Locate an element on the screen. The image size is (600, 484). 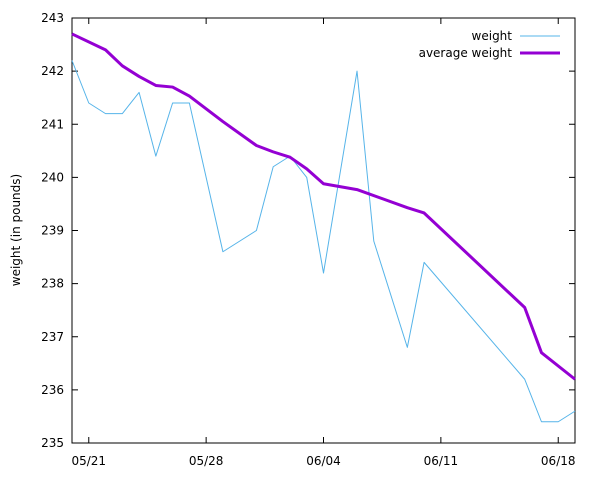
legend: weight average weight is located at coordinates (489, 44).